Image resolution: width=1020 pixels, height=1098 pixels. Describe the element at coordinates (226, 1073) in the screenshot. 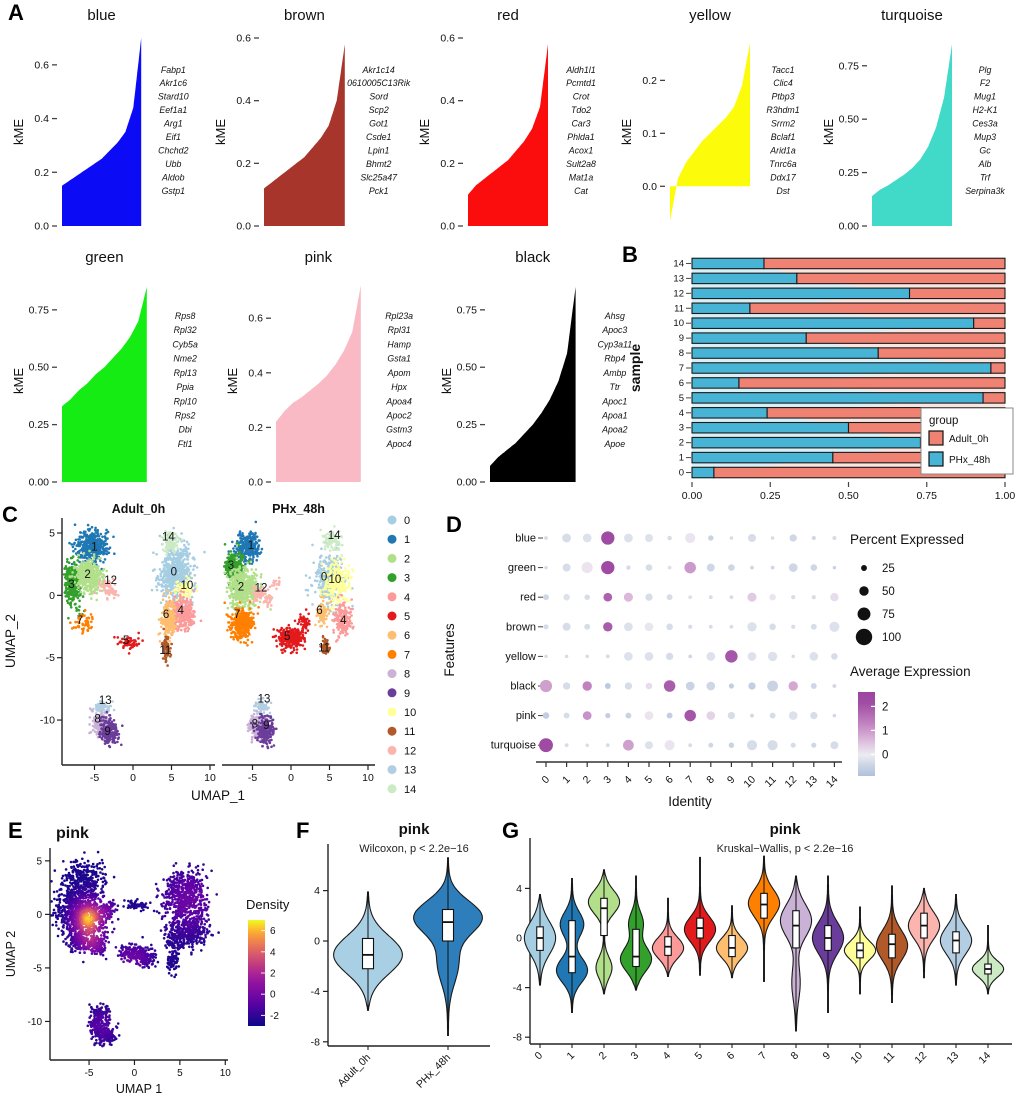

I see `umap1-tick-label: 10` at that location.